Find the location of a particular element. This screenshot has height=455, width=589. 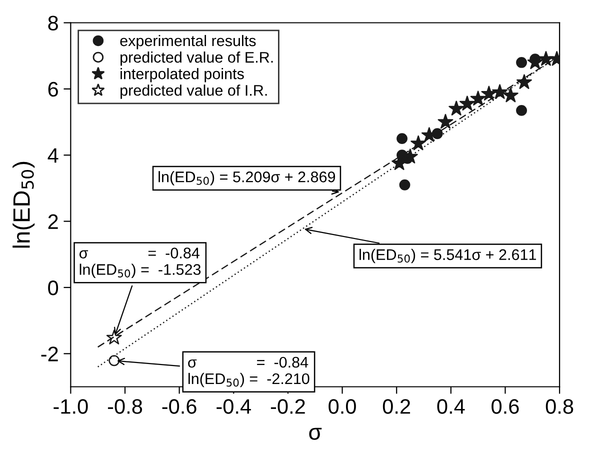

legend-label: interpolated points is located at coordinates (182, 75).